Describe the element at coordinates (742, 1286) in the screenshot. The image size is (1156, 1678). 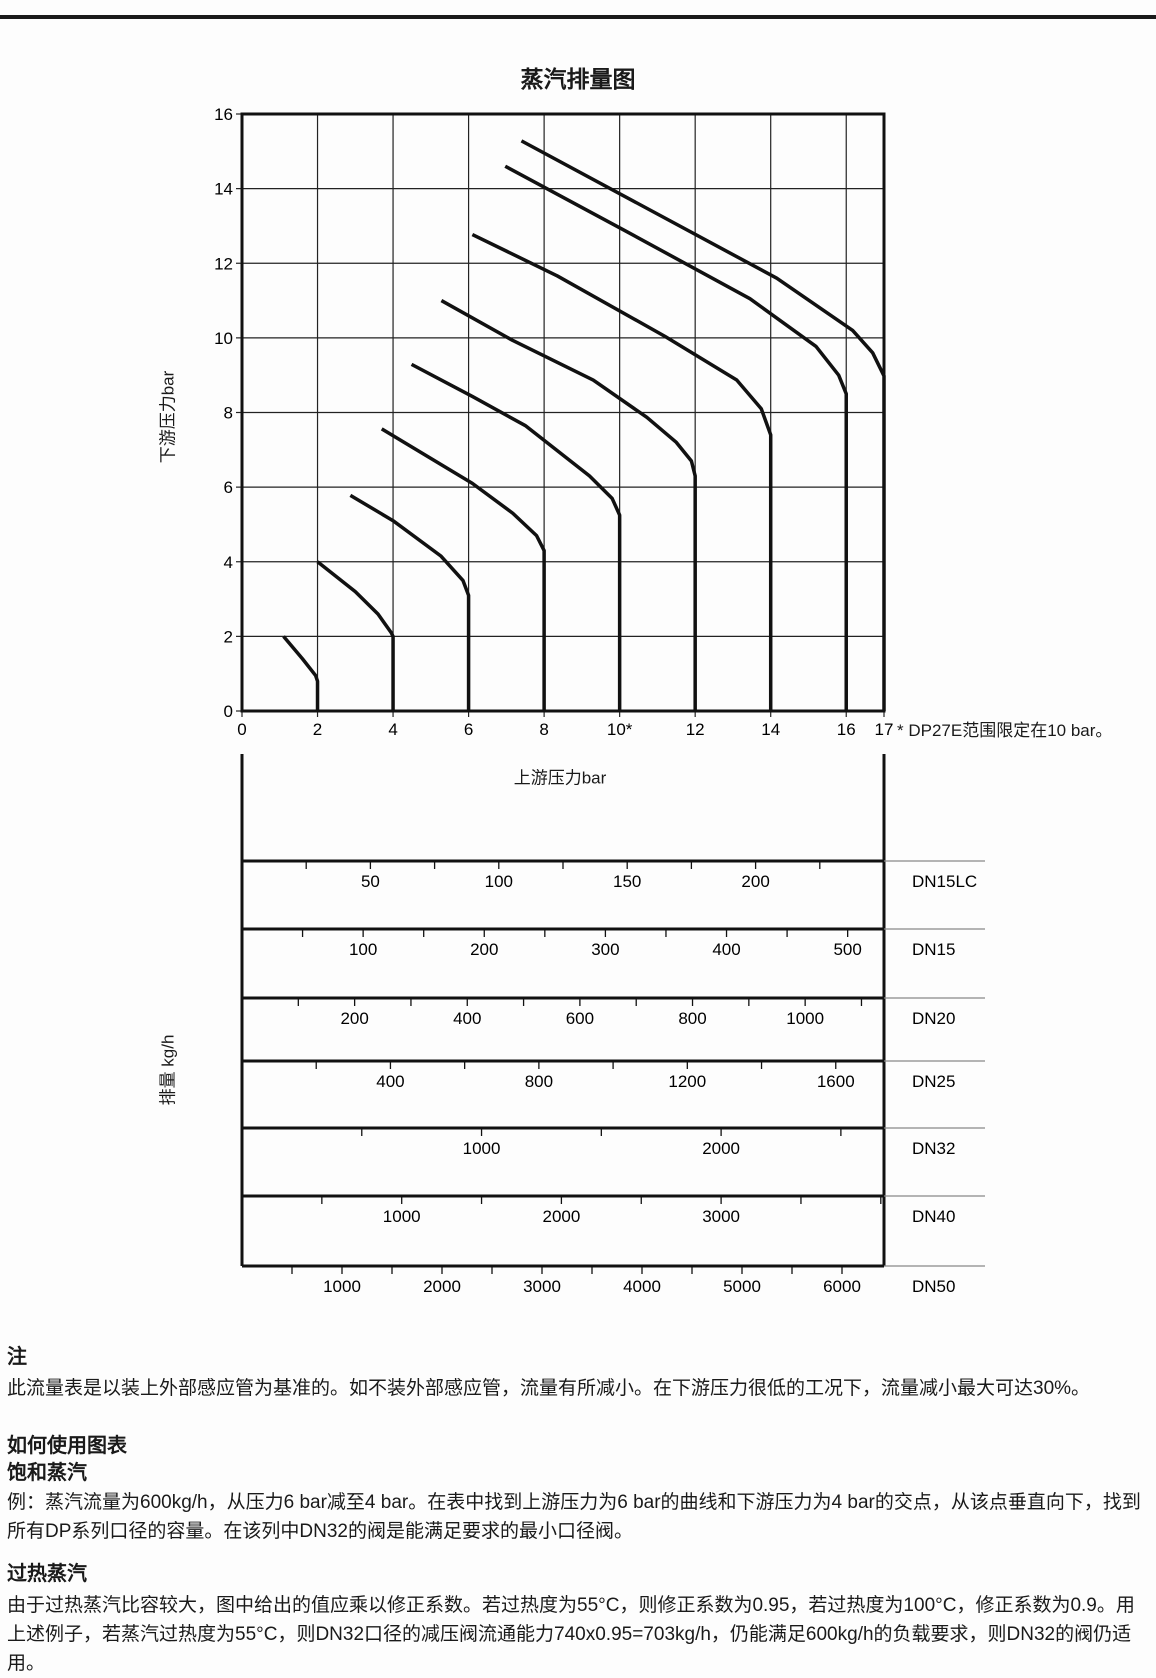
I see `scale-label: 5000` at that location.